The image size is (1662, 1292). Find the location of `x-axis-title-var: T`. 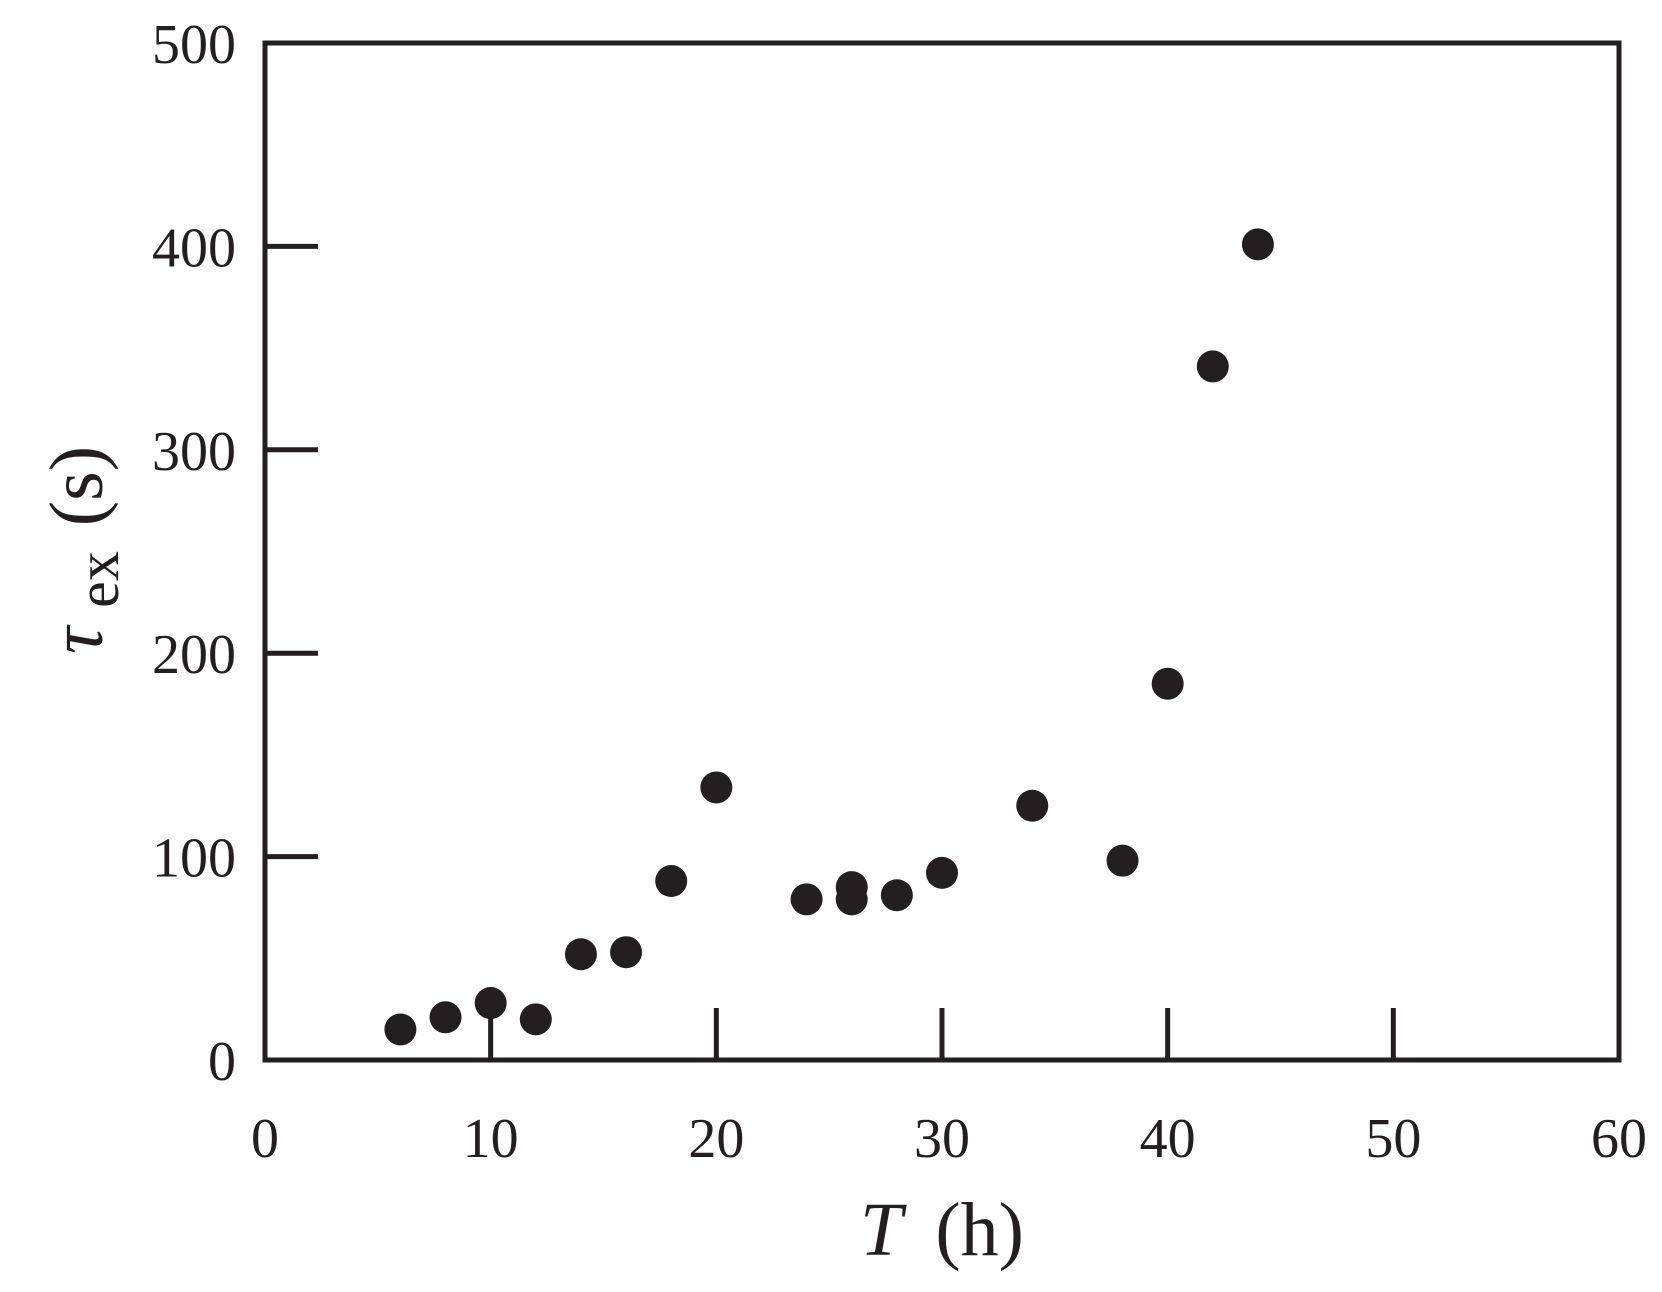

x-axis-title-var: T is located at coordinates (883, 1230).